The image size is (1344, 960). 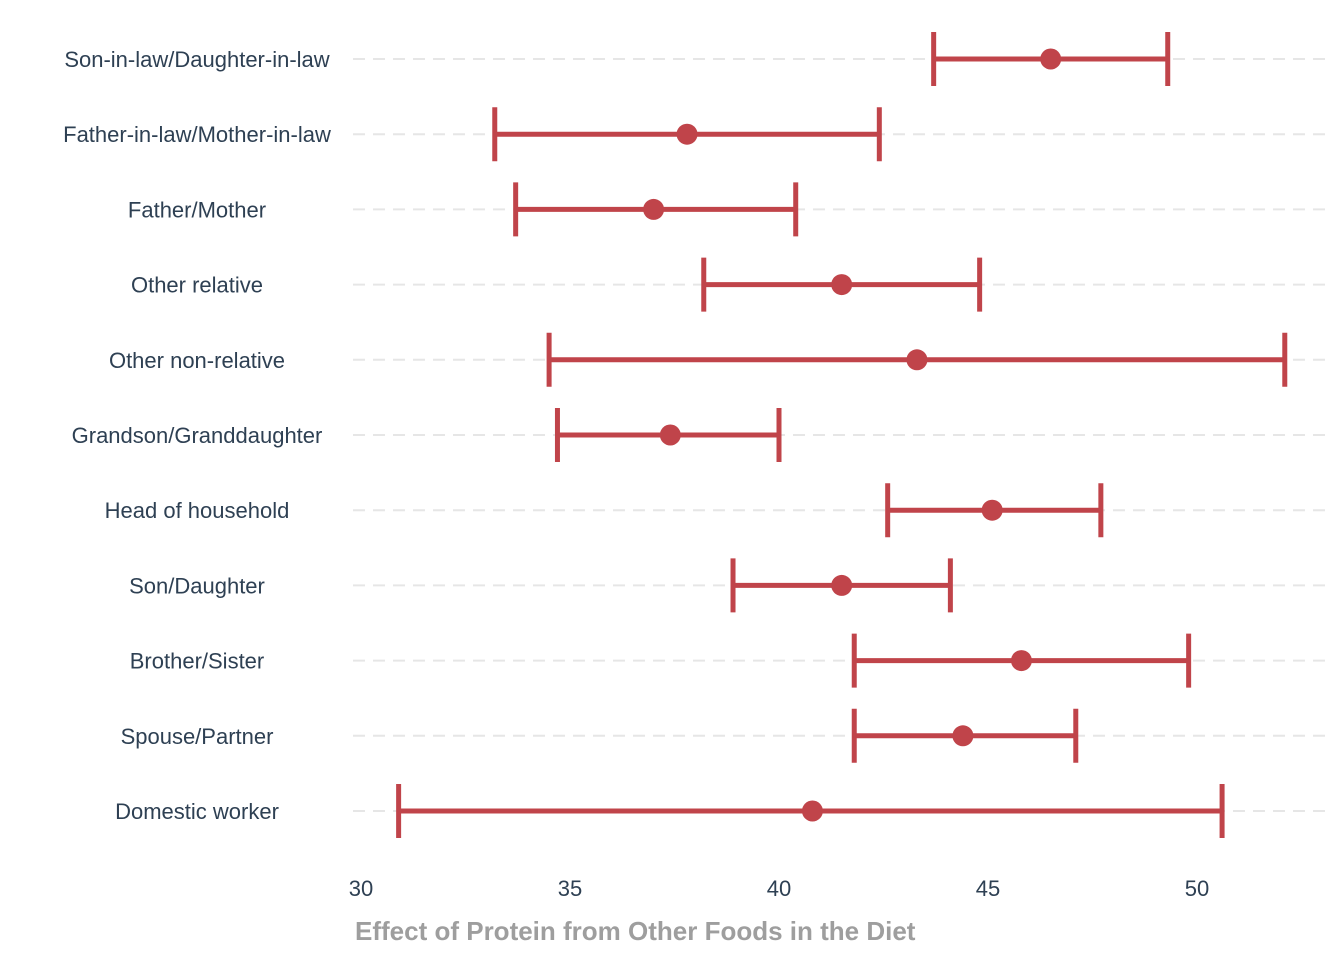 I want to click on x-tick-label: 40, so click(x=779, y=888).